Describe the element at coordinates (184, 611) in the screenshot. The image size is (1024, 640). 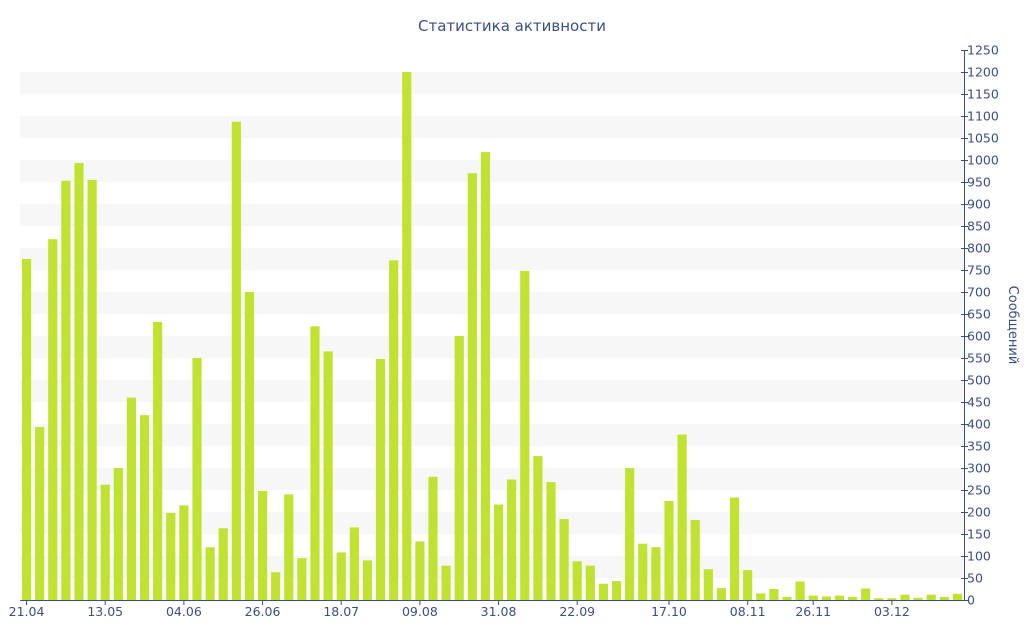
I see `x-tick-label: 04.06` at that location.